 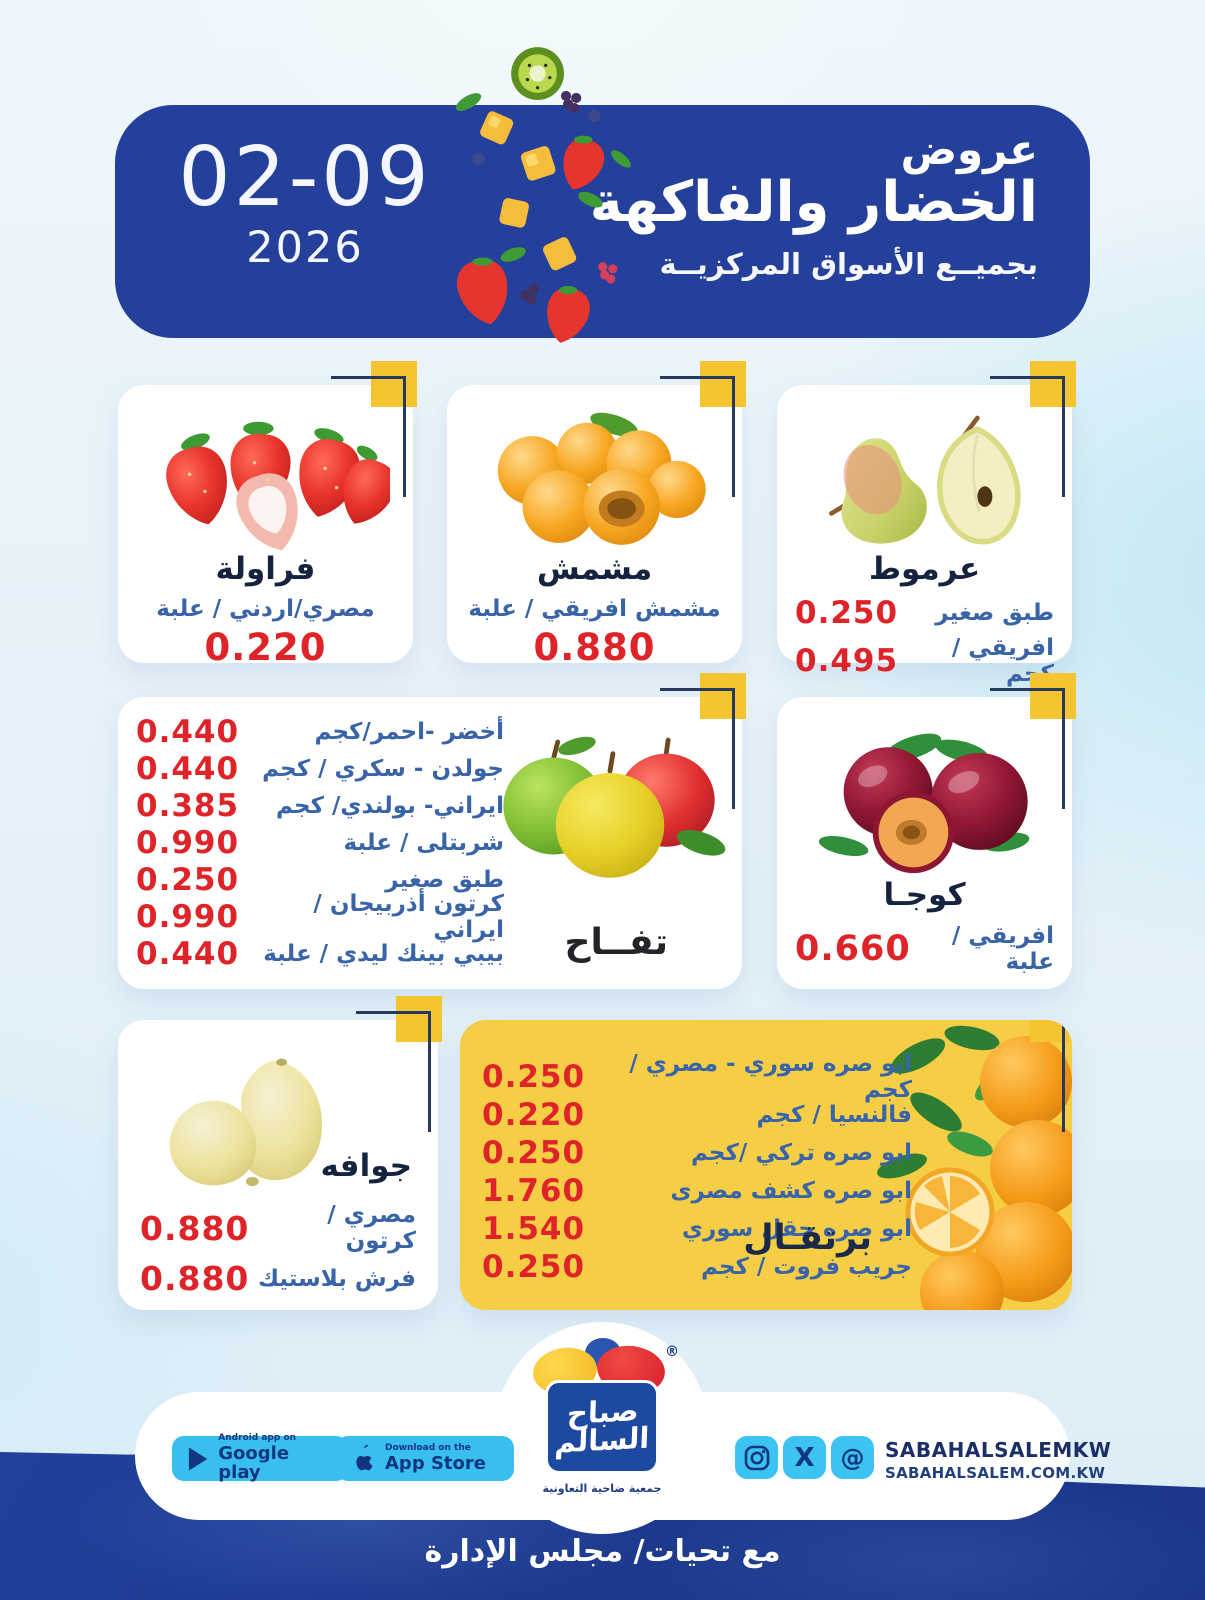 I want to click on row-label: افريقي / علبة, so click(x=1002, y=949).